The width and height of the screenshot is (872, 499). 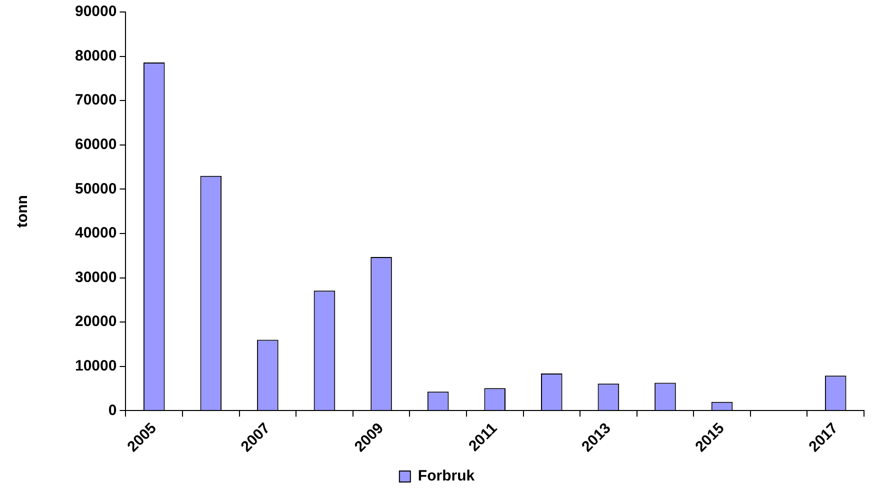 I want to click on y-tick-label: 20000, so click(x=95, y=321).